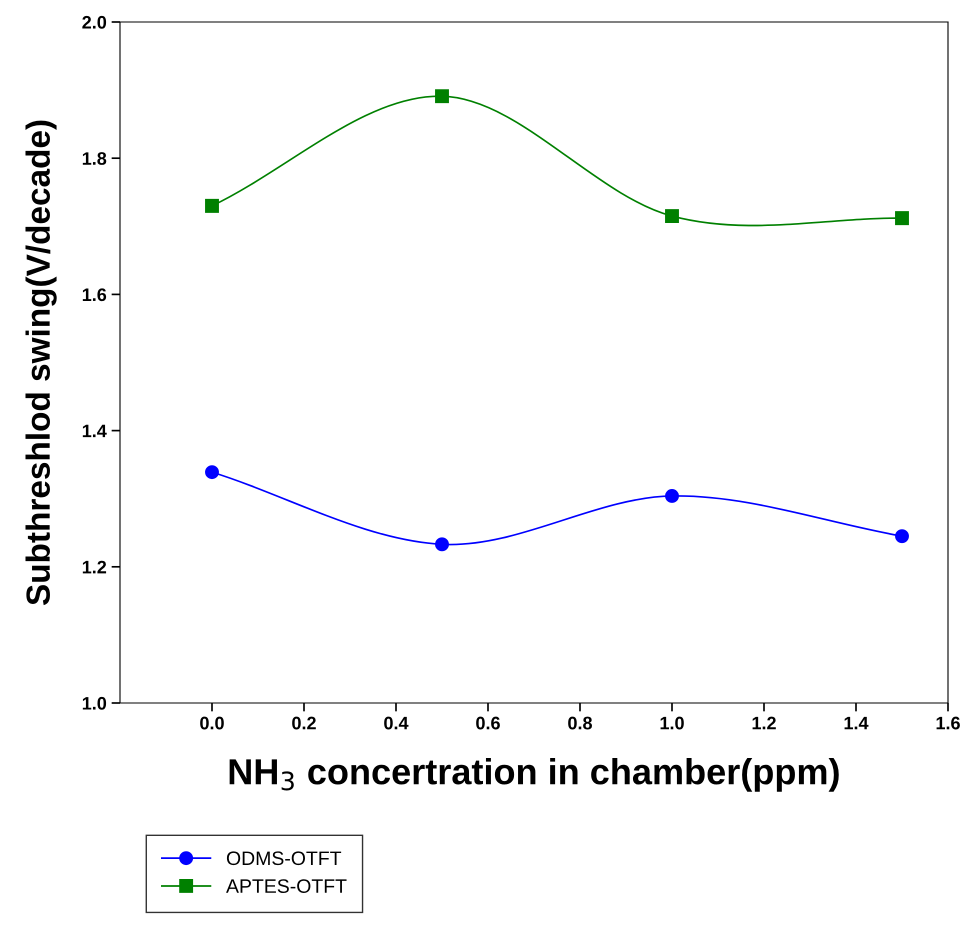 The width and height of the screenshot is (971, 943). I want to click on x-tick-label: 0.0, so click(212, 723).